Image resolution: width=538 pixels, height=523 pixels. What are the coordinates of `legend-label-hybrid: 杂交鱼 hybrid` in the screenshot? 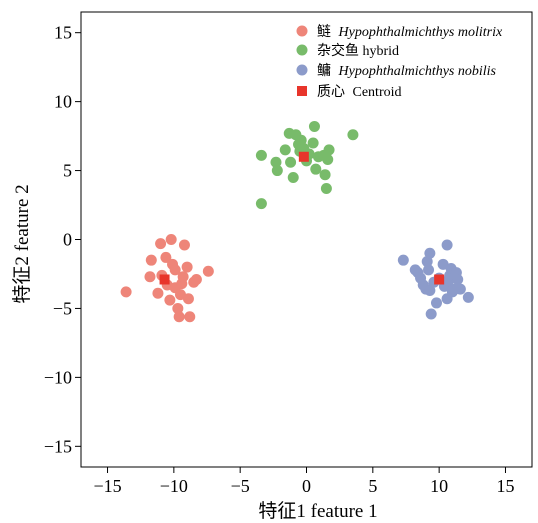 It's located at (358, 50).